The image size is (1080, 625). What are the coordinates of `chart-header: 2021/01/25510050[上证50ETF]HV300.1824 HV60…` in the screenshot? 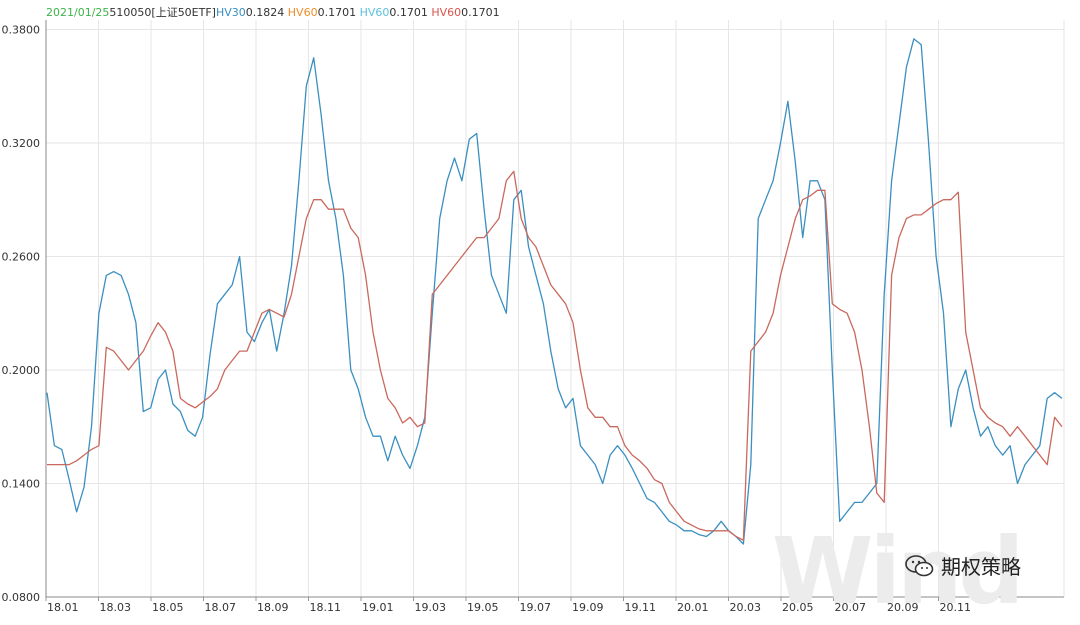 It's located at (273, 12).